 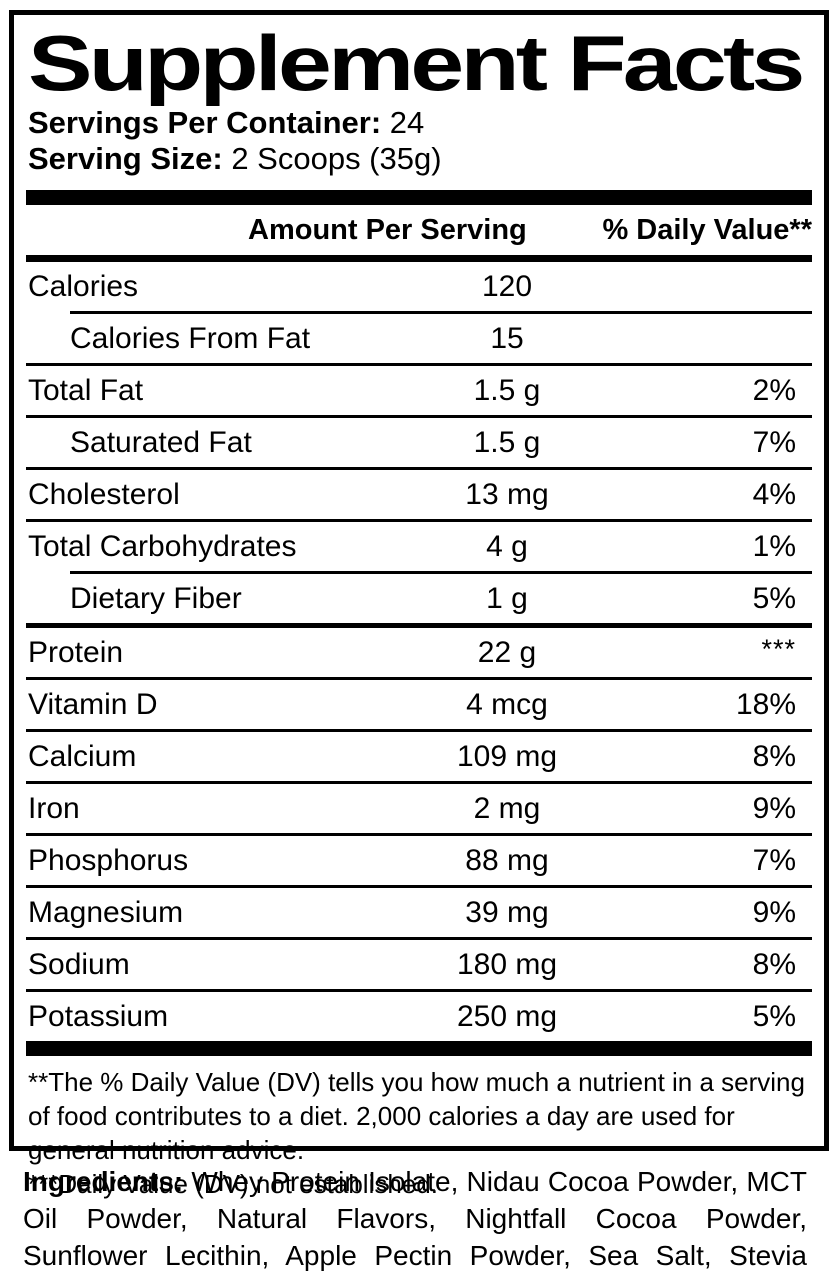 I want to click on nutrient-amount: 39 mg, so click(x=507, y=912).